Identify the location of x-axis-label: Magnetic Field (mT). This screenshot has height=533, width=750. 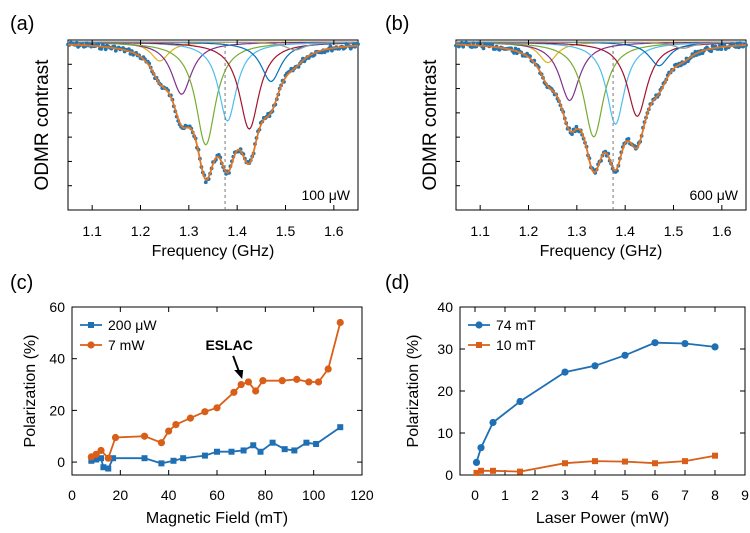
(217, 518).